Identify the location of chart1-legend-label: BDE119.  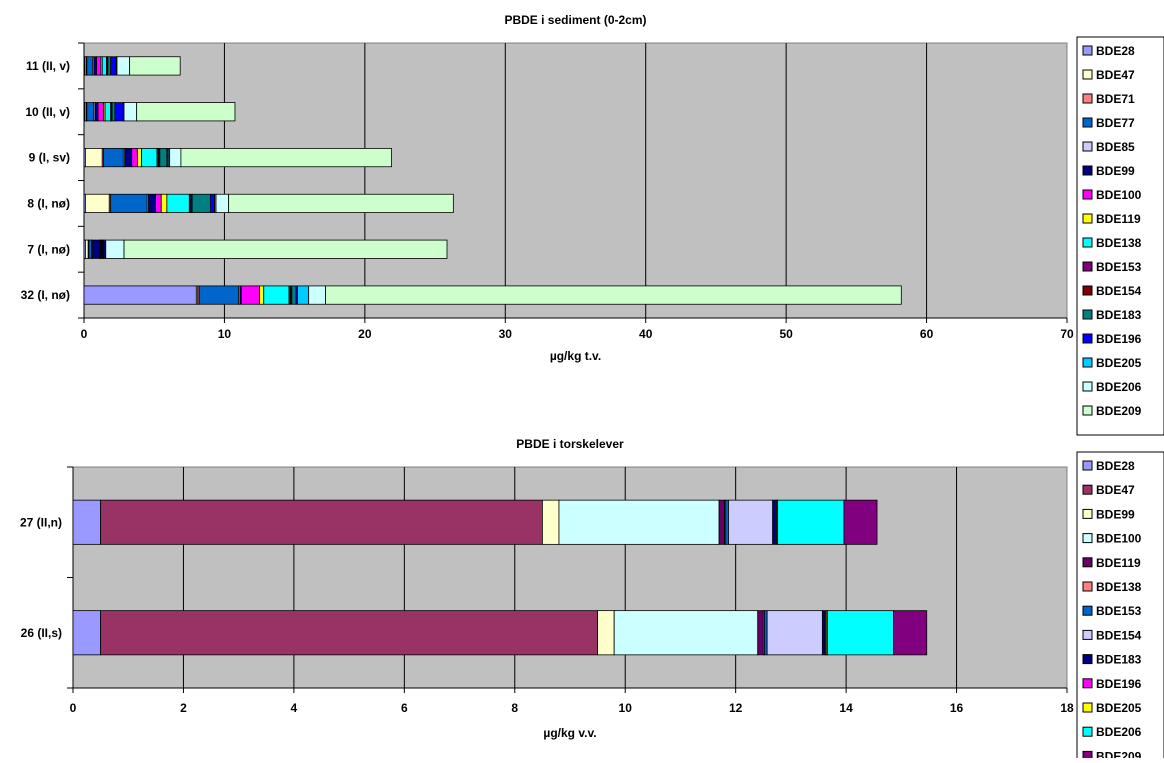
(1118, 219).